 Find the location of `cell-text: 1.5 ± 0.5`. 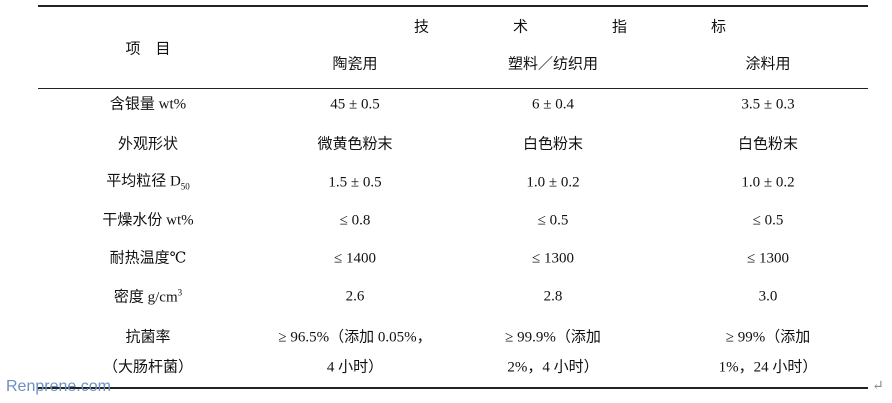

cell-text: 1.5 ± 0.5 is located at coordinates (355, 182).